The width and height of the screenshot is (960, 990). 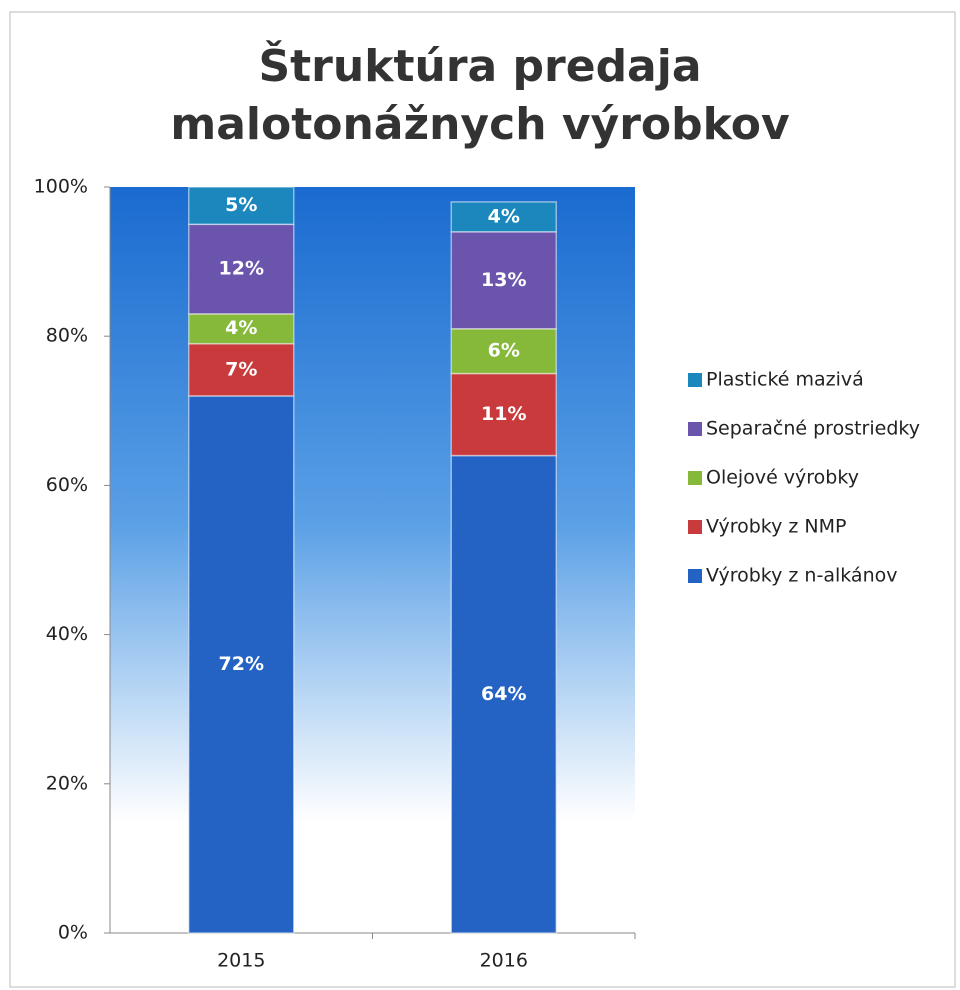 I want to click on value-label: 64%, so click(x=503, y=694).